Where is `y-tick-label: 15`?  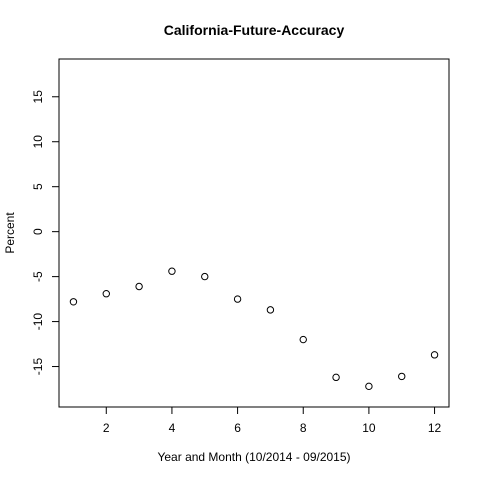 y-tick-label: 15 is located at coordinates (38, 97).